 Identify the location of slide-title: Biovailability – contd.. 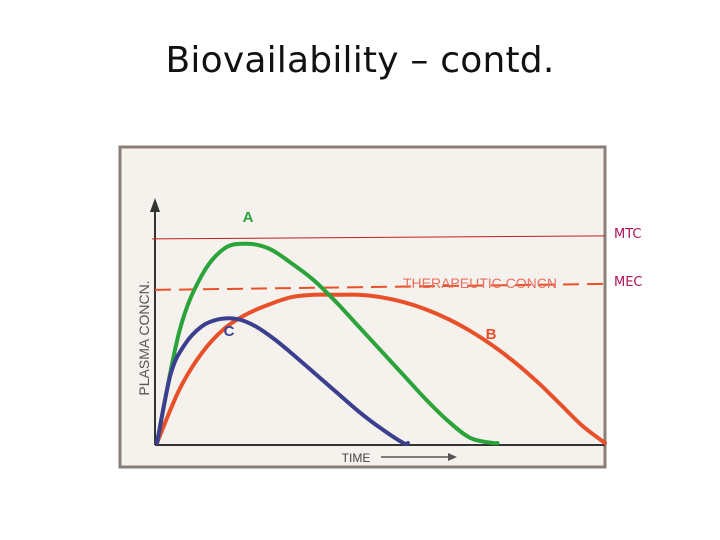
(360, 60).